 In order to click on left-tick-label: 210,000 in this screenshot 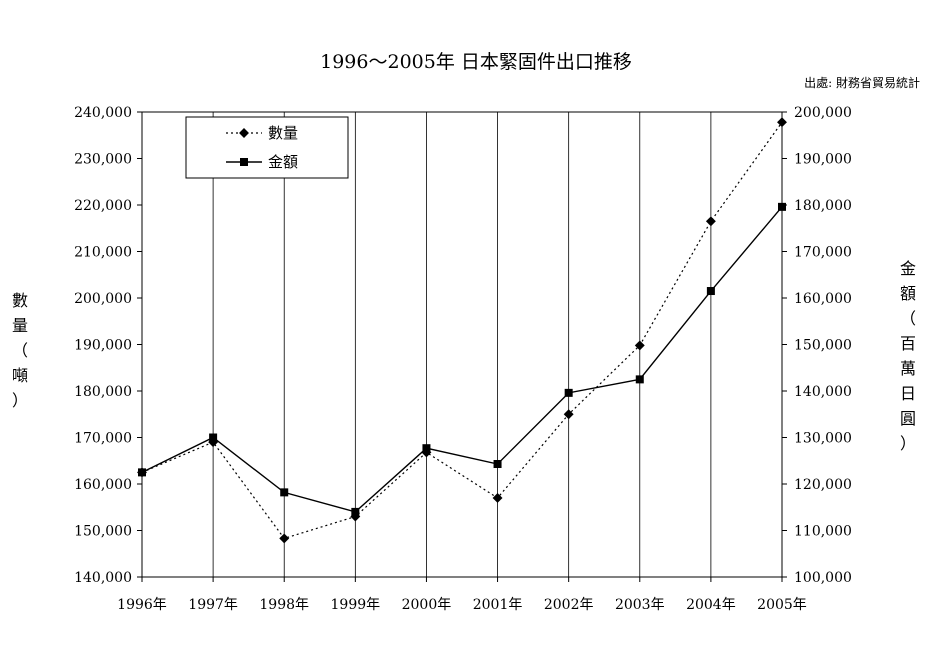, I will do `click(103, 253)`.